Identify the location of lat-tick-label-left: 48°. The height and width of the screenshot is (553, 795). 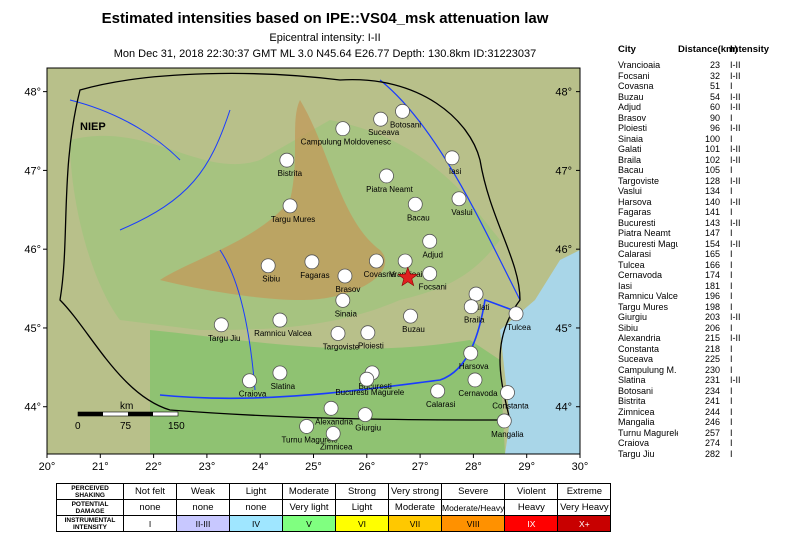
(32, 93).